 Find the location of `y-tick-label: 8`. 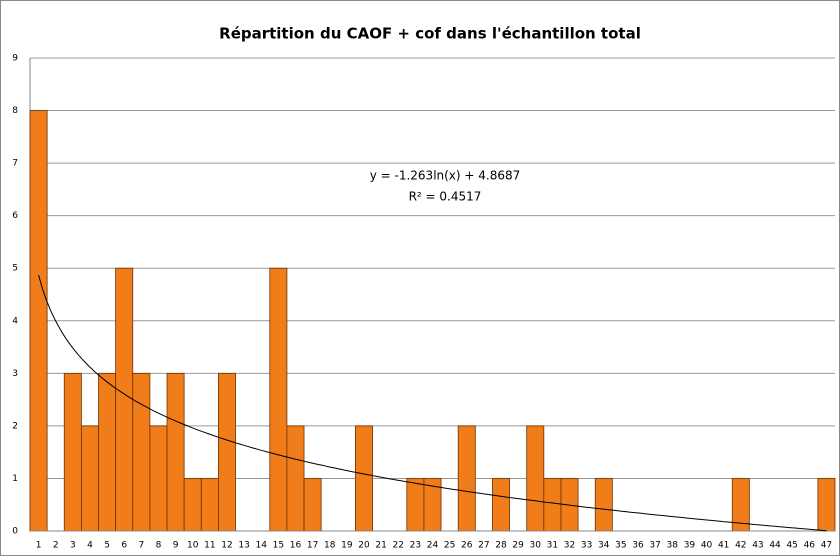

y-tick-label: 8 is located at coordinates (15, 111).